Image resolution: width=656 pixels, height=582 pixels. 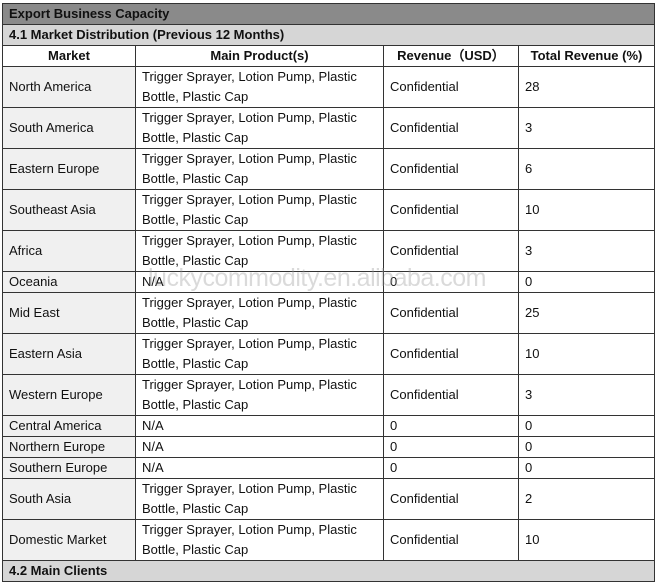 I want to click on market-cell: Domestic Market, so click(x=69, y=540).